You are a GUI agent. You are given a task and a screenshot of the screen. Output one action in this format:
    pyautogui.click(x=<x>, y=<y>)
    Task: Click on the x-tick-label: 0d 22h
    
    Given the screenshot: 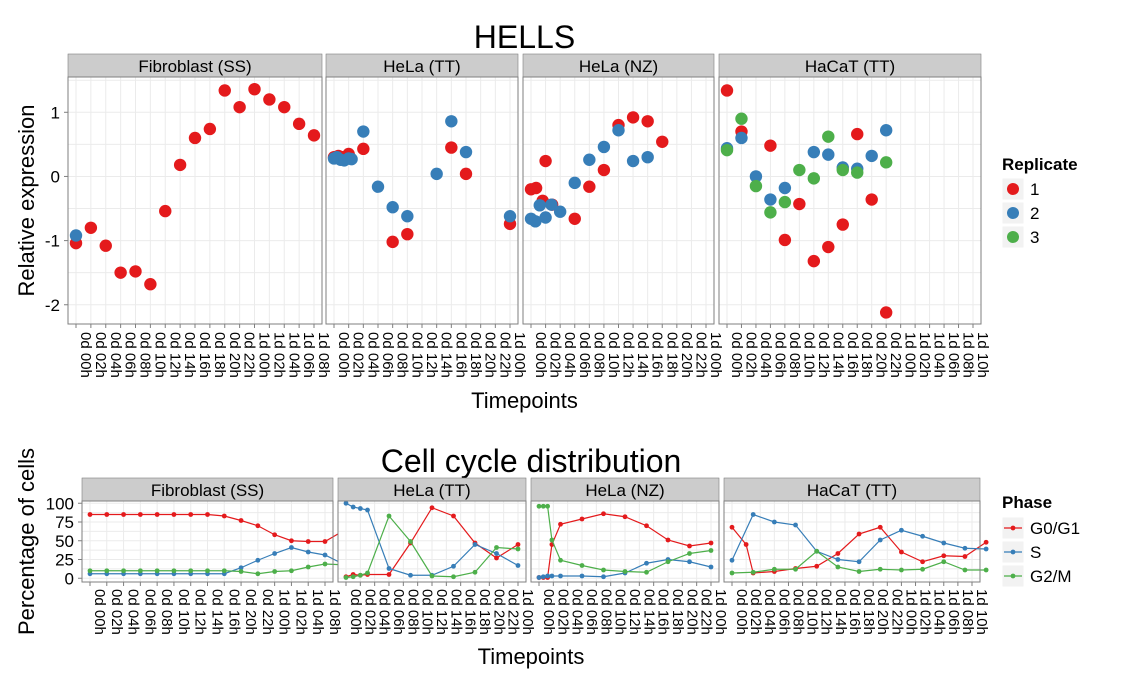 What is the action you would take?
    pyautogui.click(x=700, y=355)
    